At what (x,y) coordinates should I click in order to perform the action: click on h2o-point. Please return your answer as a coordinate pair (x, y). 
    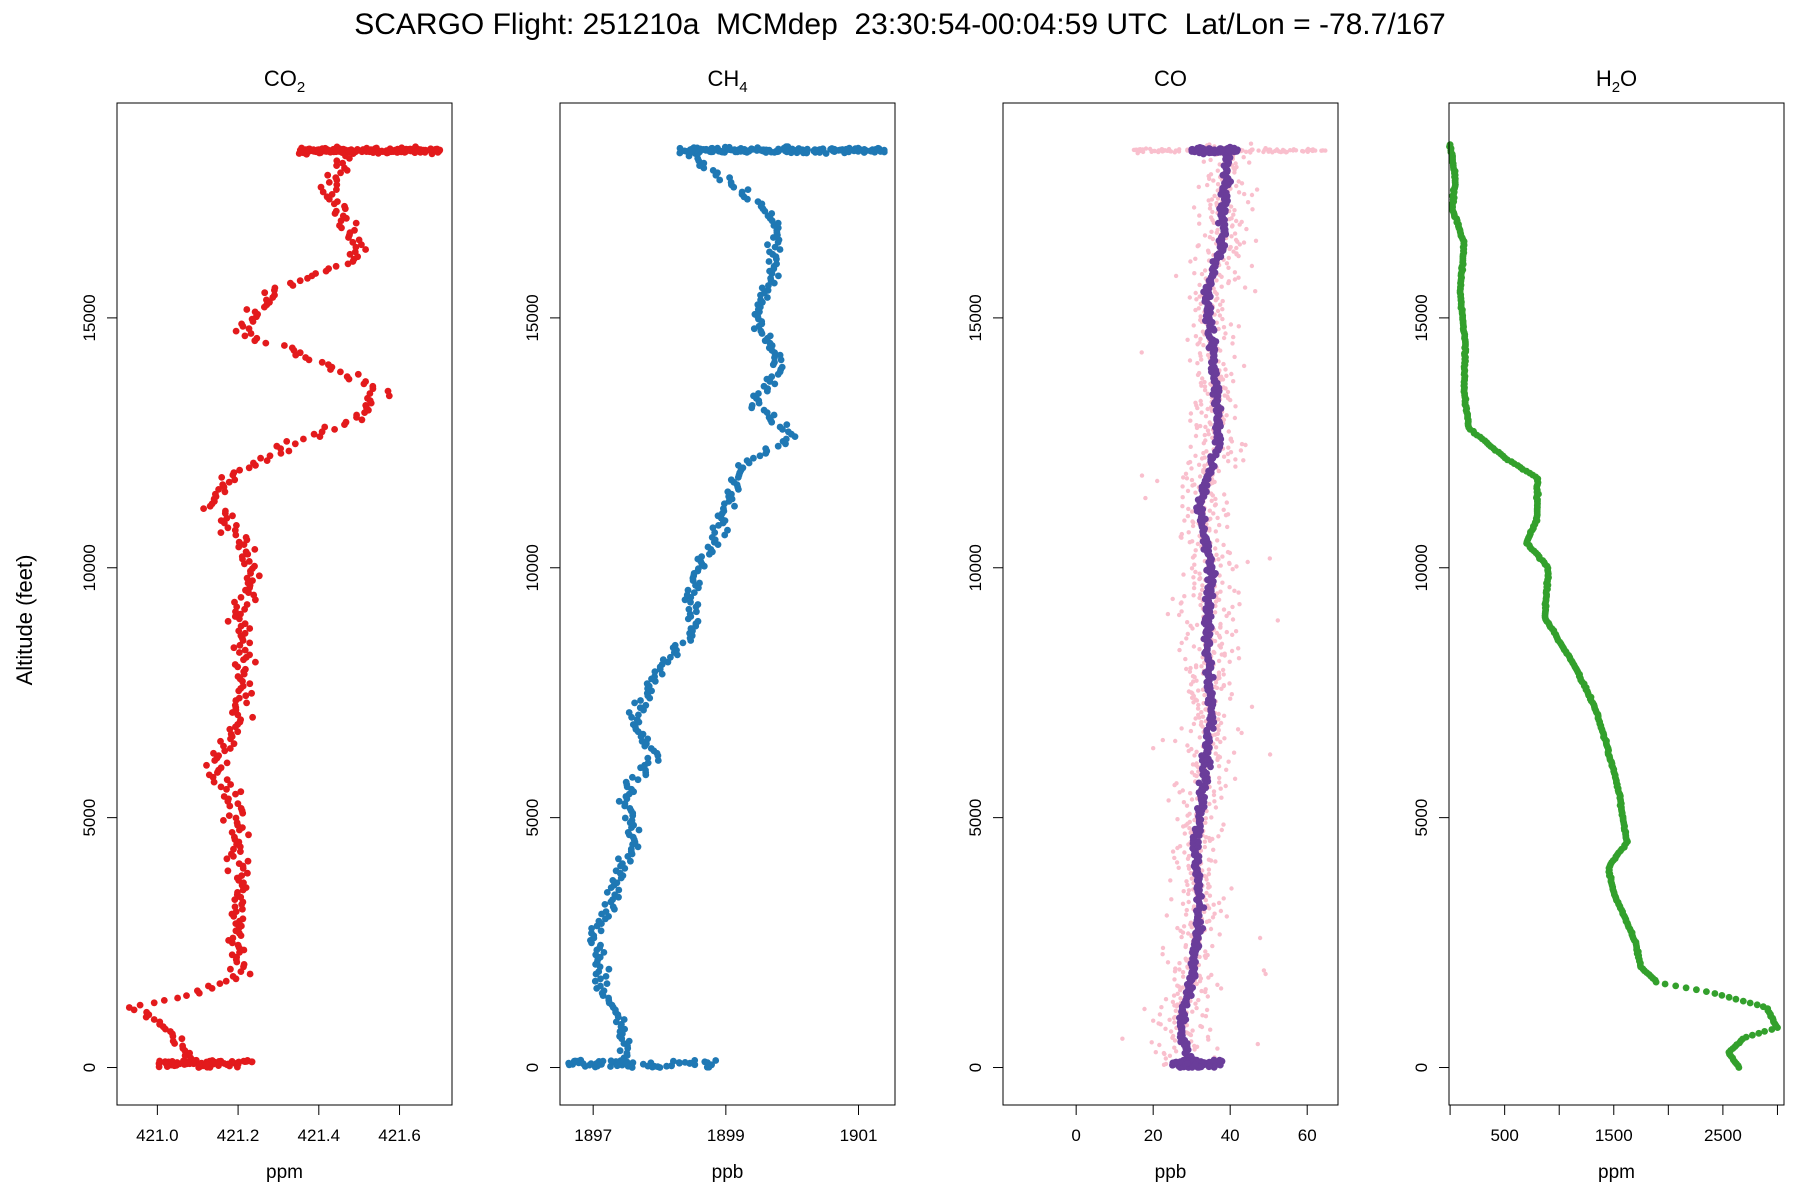
    Looking at the image, I should click on (1743, 1001).